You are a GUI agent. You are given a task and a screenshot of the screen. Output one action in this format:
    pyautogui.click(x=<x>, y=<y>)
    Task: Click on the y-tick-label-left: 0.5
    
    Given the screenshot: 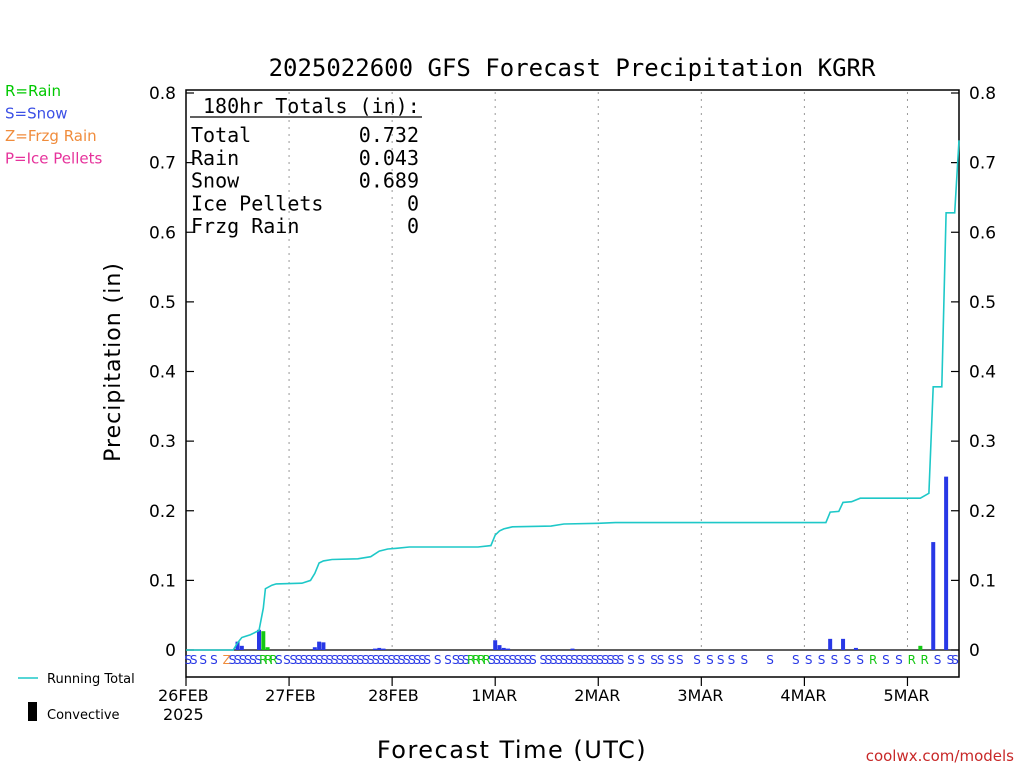 What is the action you would take?
    pyautogui.click(x=162, y=303)
    